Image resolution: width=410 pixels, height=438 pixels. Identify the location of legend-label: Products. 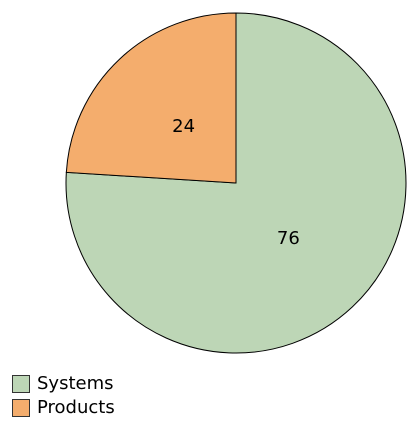
(76, 407).